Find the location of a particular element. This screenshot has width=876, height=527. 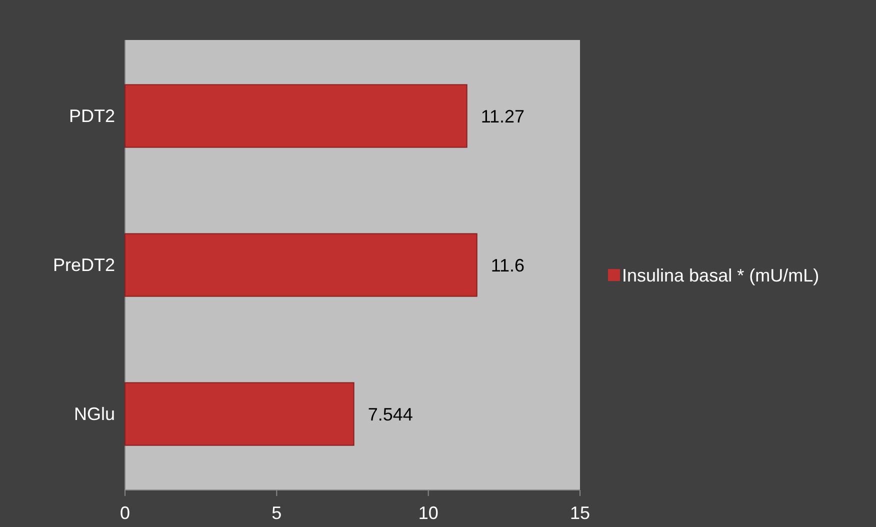

x-tick-label: 10 is located at coordinates (428, 512).